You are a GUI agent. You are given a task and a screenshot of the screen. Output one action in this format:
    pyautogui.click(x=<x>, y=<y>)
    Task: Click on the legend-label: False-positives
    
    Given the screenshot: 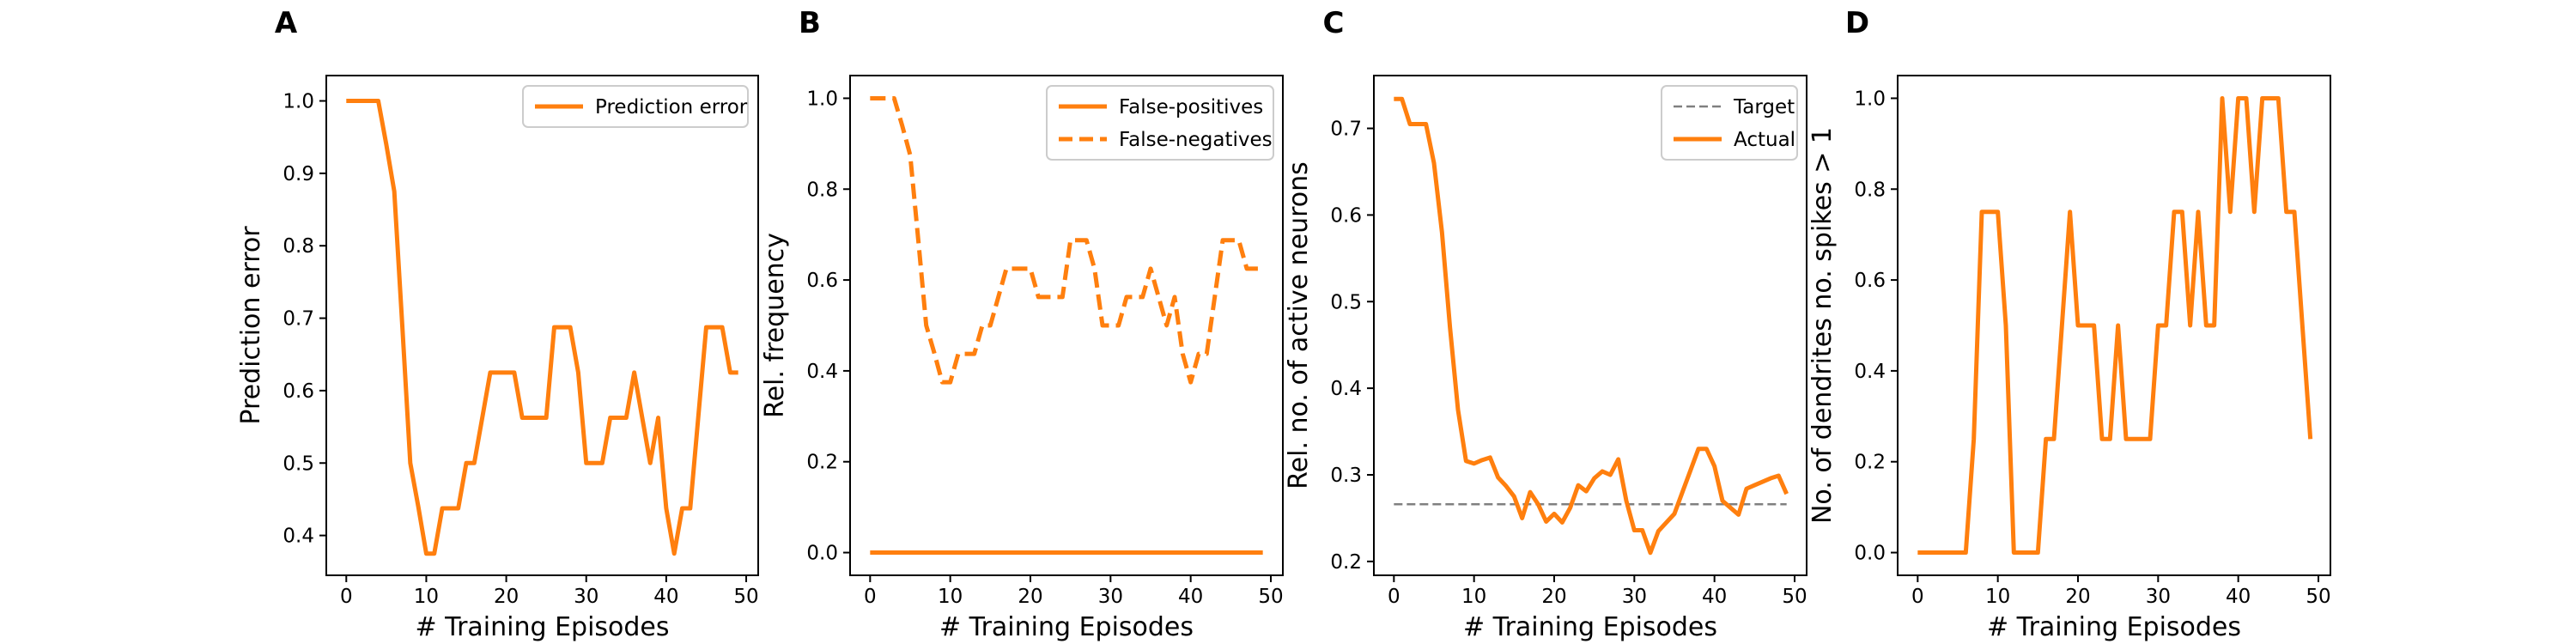 What is the action you would take?
    pyautogui.click(x=1191, y=107)
    